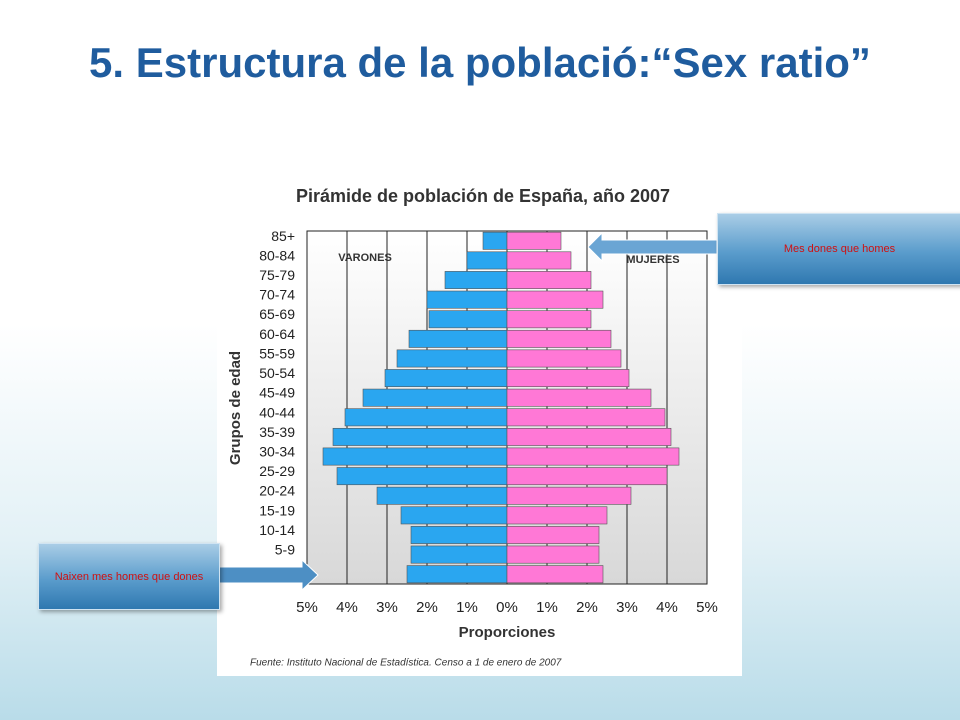 The width and height of the screenshot is (960, 720). I want to click on y-tick-label: 50-54, so click(277, 373).